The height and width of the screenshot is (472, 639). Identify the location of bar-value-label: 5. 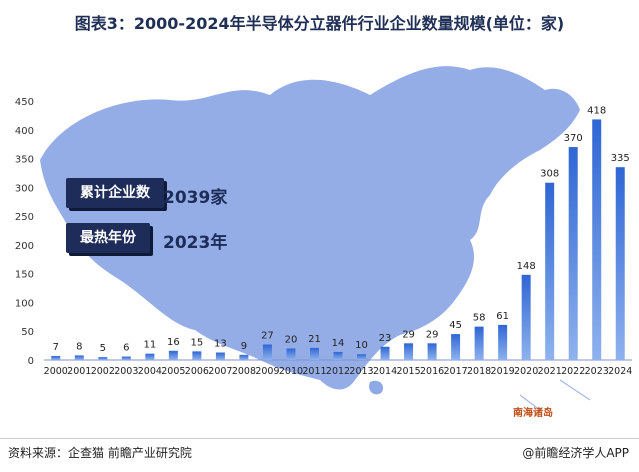
(103, 348).